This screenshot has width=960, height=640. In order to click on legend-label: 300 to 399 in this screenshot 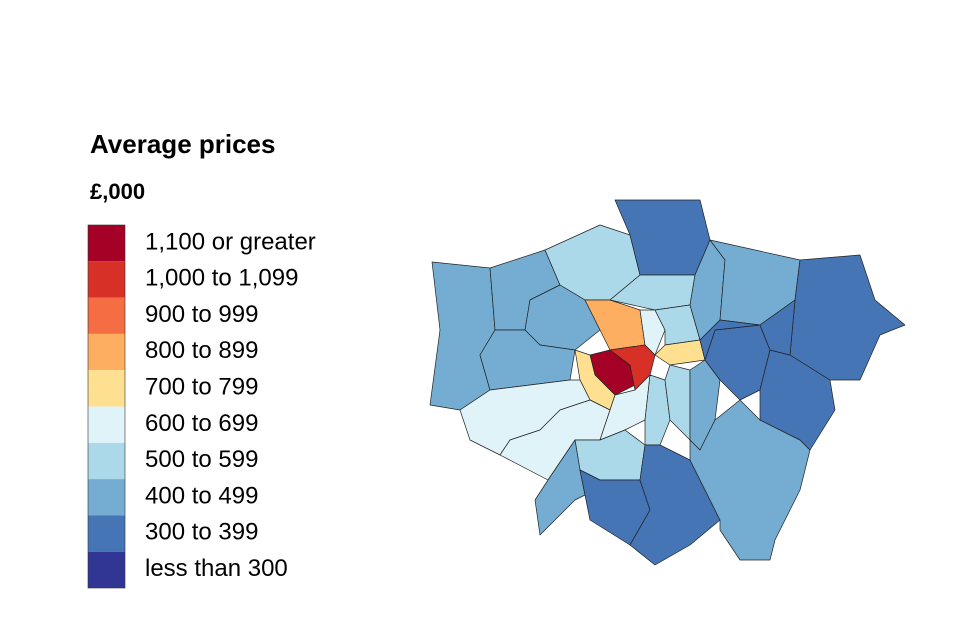, I will do `click(201, 532)`.